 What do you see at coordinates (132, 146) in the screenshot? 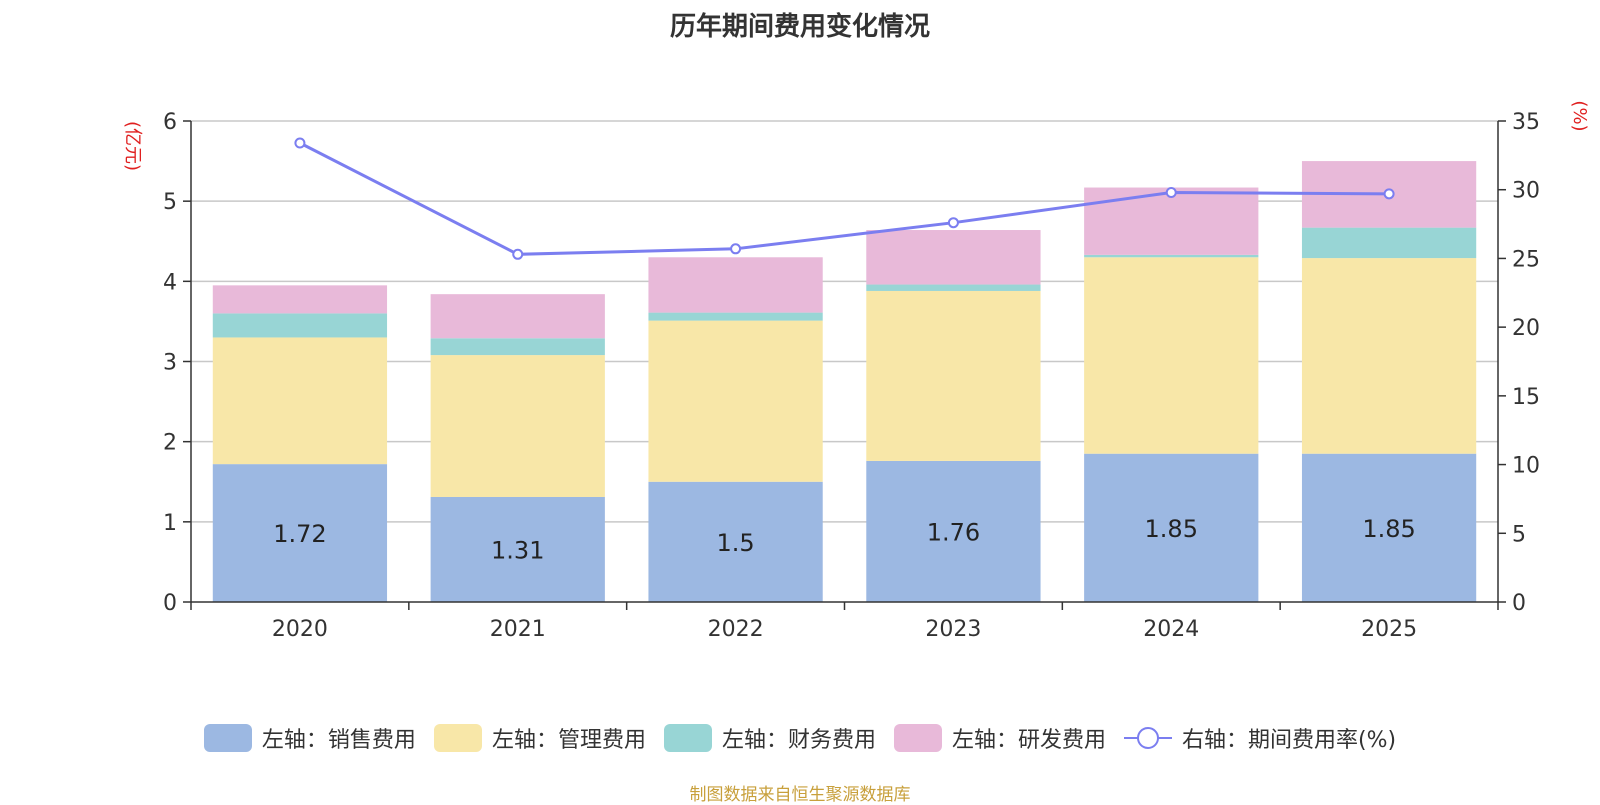
I see `left-axis-unit-label: (亿元)` at bounding box center [132, 146].